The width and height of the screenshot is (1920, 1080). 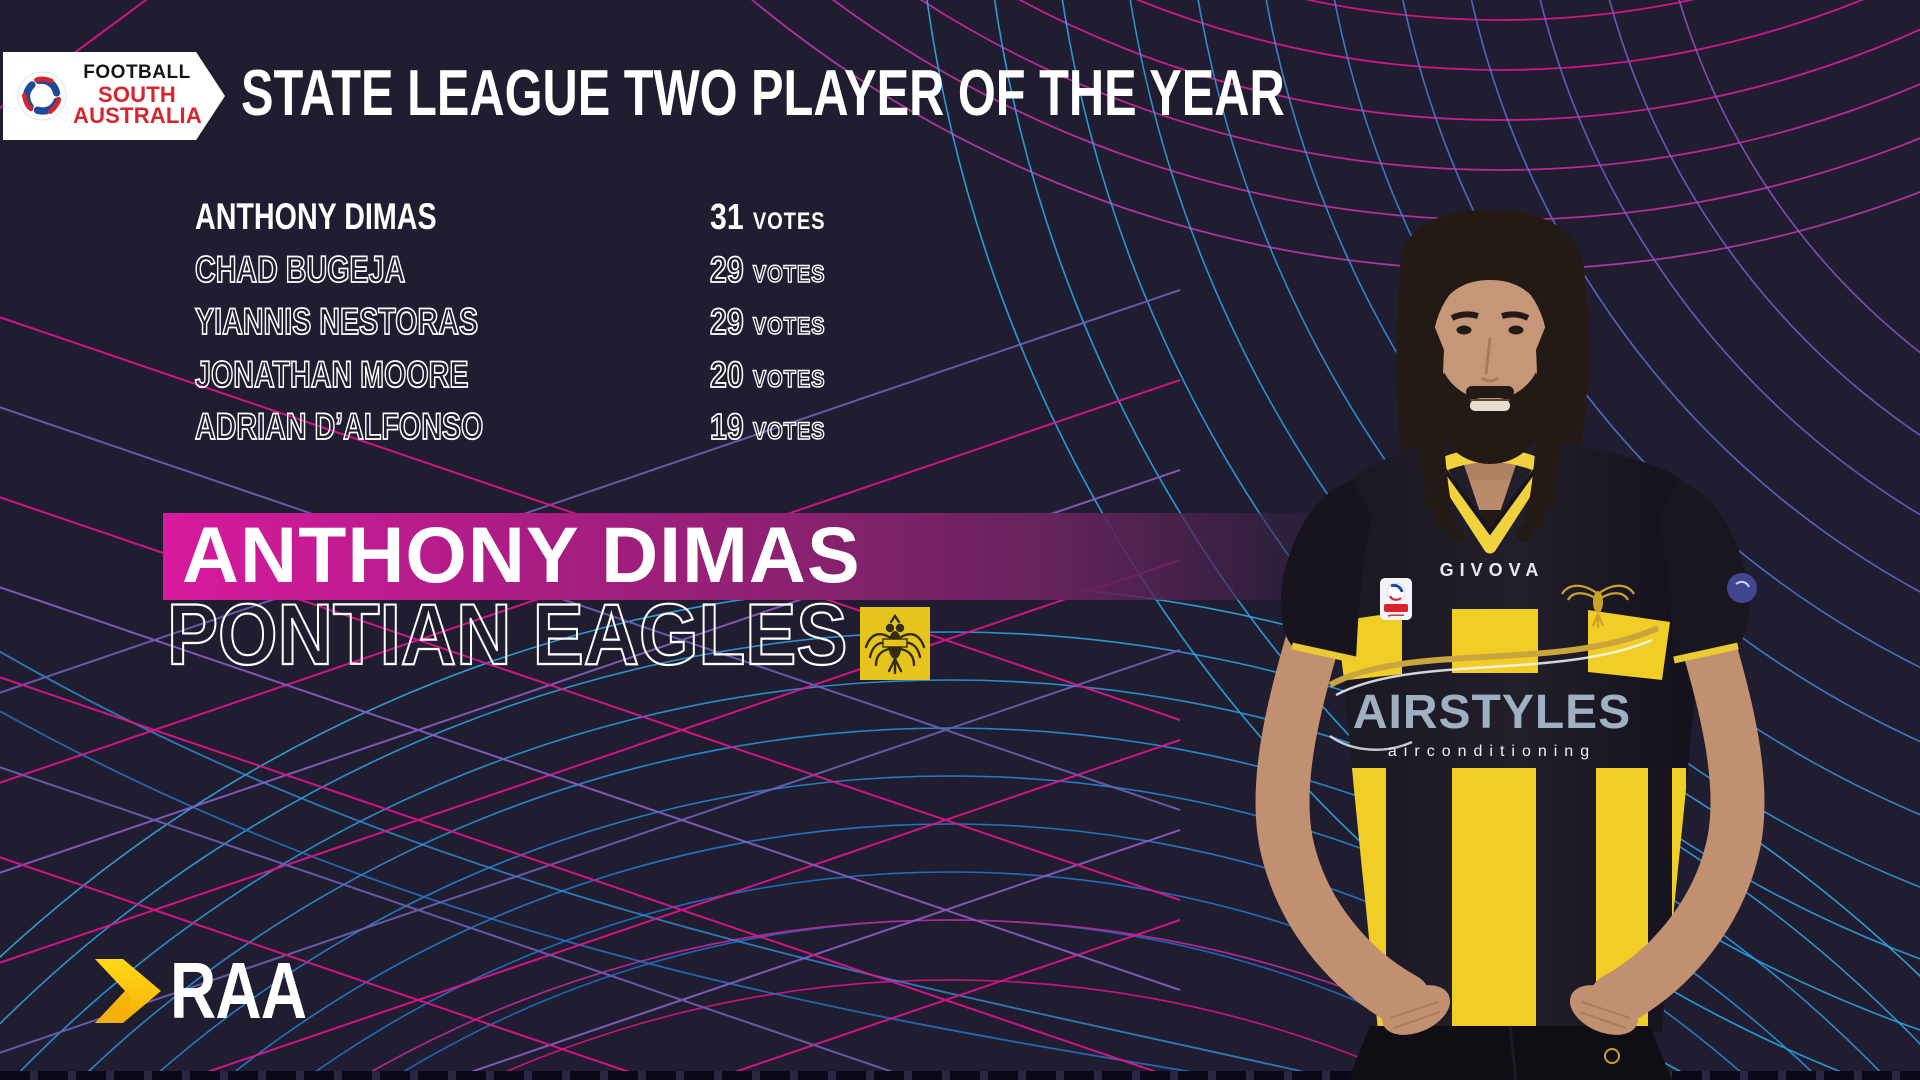 What do you see at coordinates (238, 990) in the screenshot?
I see `raa-logo-text: RAA` at bounding box center [238, 990].